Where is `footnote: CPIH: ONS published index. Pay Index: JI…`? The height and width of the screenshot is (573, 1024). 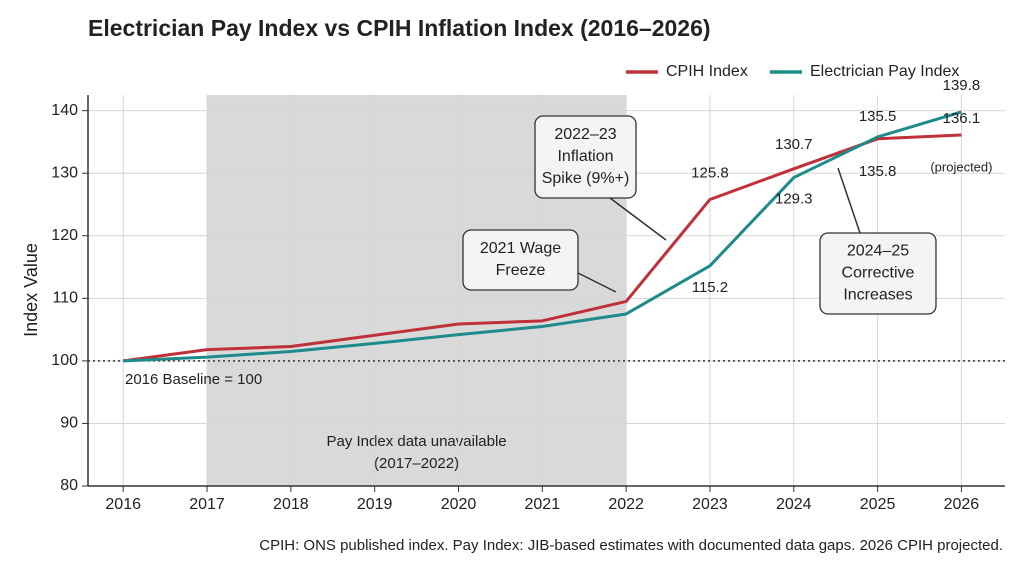
footnote: CPIH: ONS published index. Pay Index: JI… is located at coordinates (631, 545).